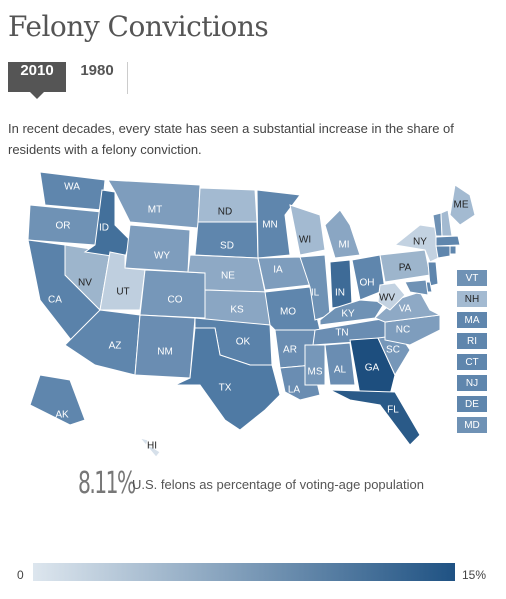 The width and height of the screenshot is (506, 599). What do you see at coordinates (72, 187) in the screenshot?
I see `state-label: WA` at bounding box center [72, 187].